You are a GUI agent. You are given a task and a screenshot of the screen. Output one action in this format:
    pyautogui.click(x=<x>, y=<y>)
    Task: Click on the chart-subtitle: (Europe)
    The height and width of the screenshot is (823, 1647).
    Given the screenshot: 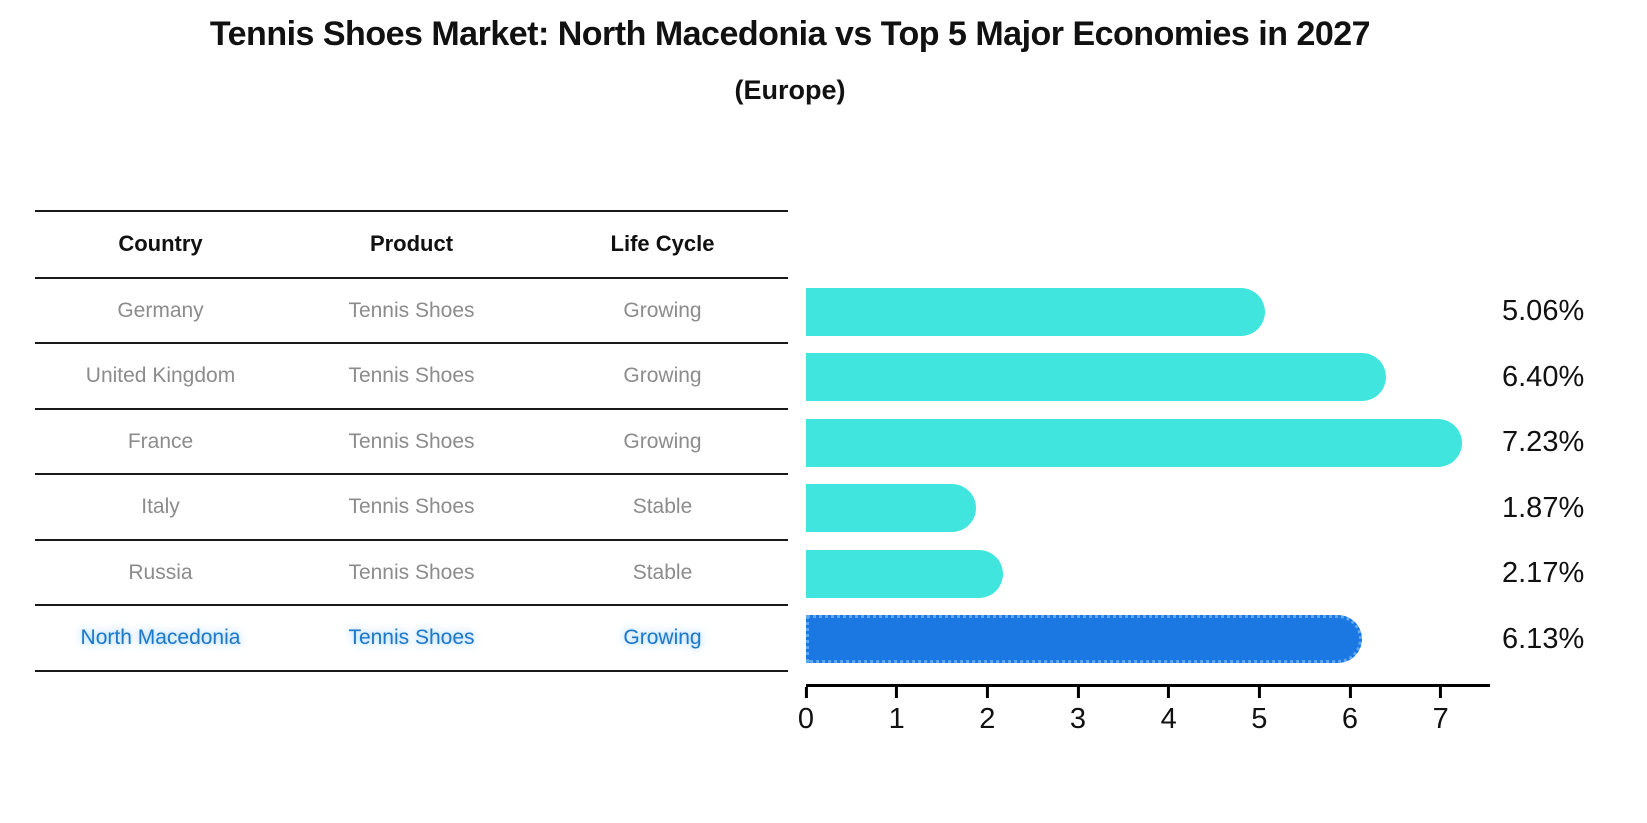 What is the action you would take?
    pyautogui.click(x=790, y=89)
    